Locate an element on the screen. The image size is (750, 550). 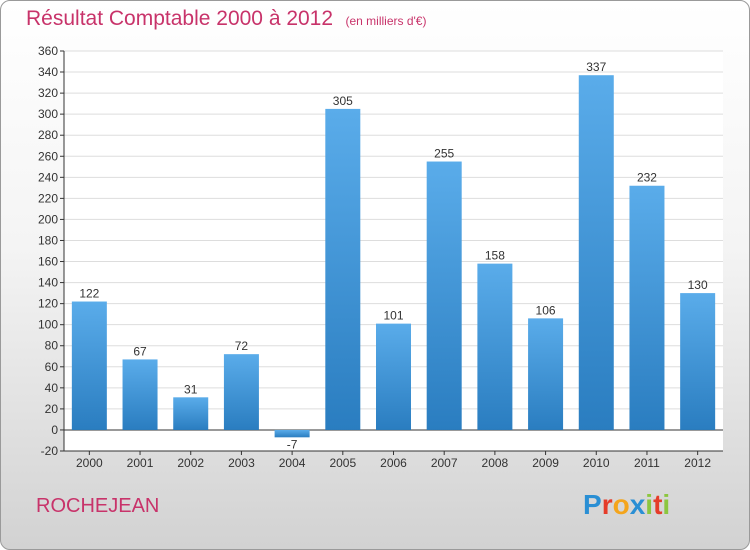
commune-name: ROCHEJEAN is located at coordinates (98, 506).